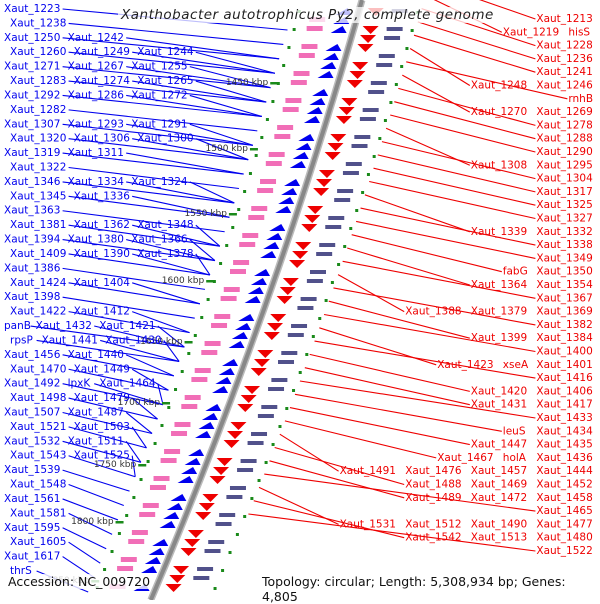  I want to click on gene-label-forward: Xaut_1440, so click(96, 355).